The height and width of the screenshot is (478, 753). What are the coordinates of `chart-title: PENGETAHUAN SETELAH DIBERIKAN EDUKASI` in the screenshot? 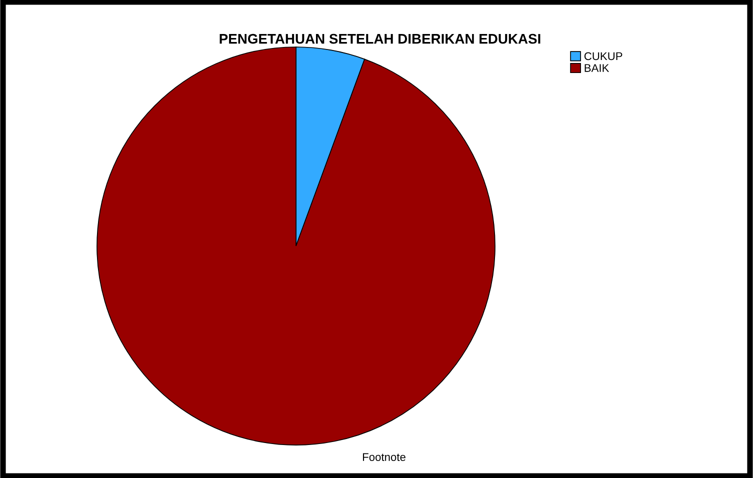 It's located at (380, 39).